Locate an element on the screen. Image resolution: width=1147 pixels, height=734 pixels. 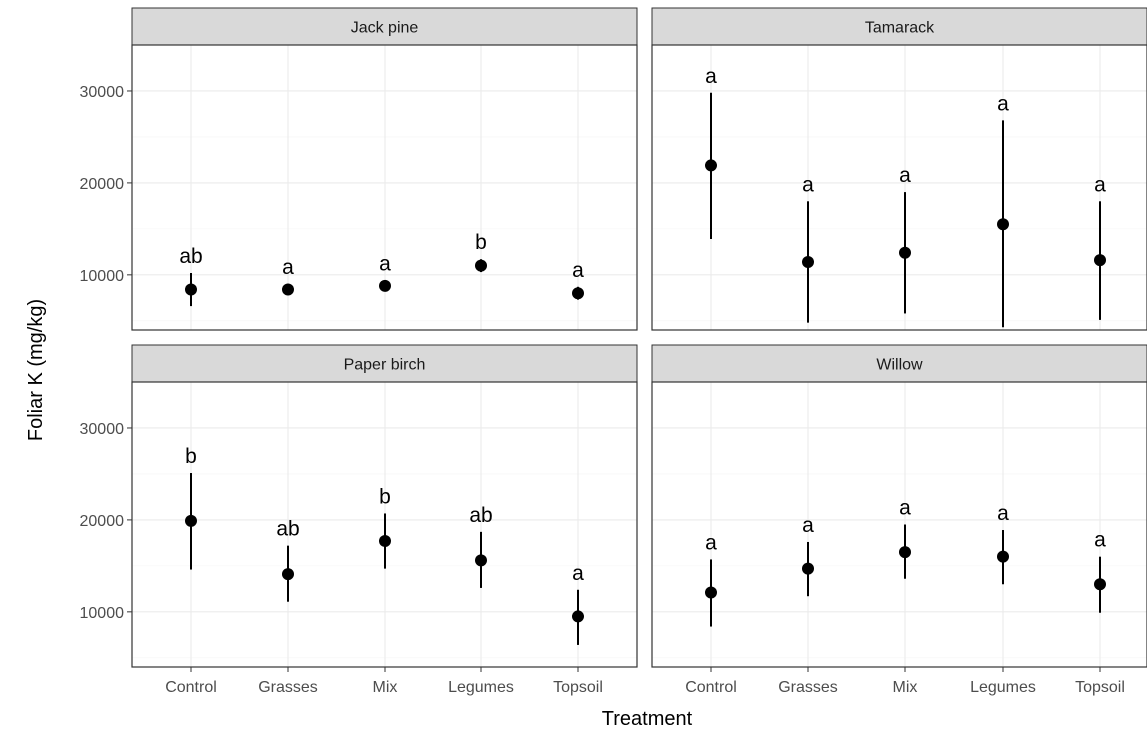
significance-letter-mix: b is located at coordinates (385, 496).